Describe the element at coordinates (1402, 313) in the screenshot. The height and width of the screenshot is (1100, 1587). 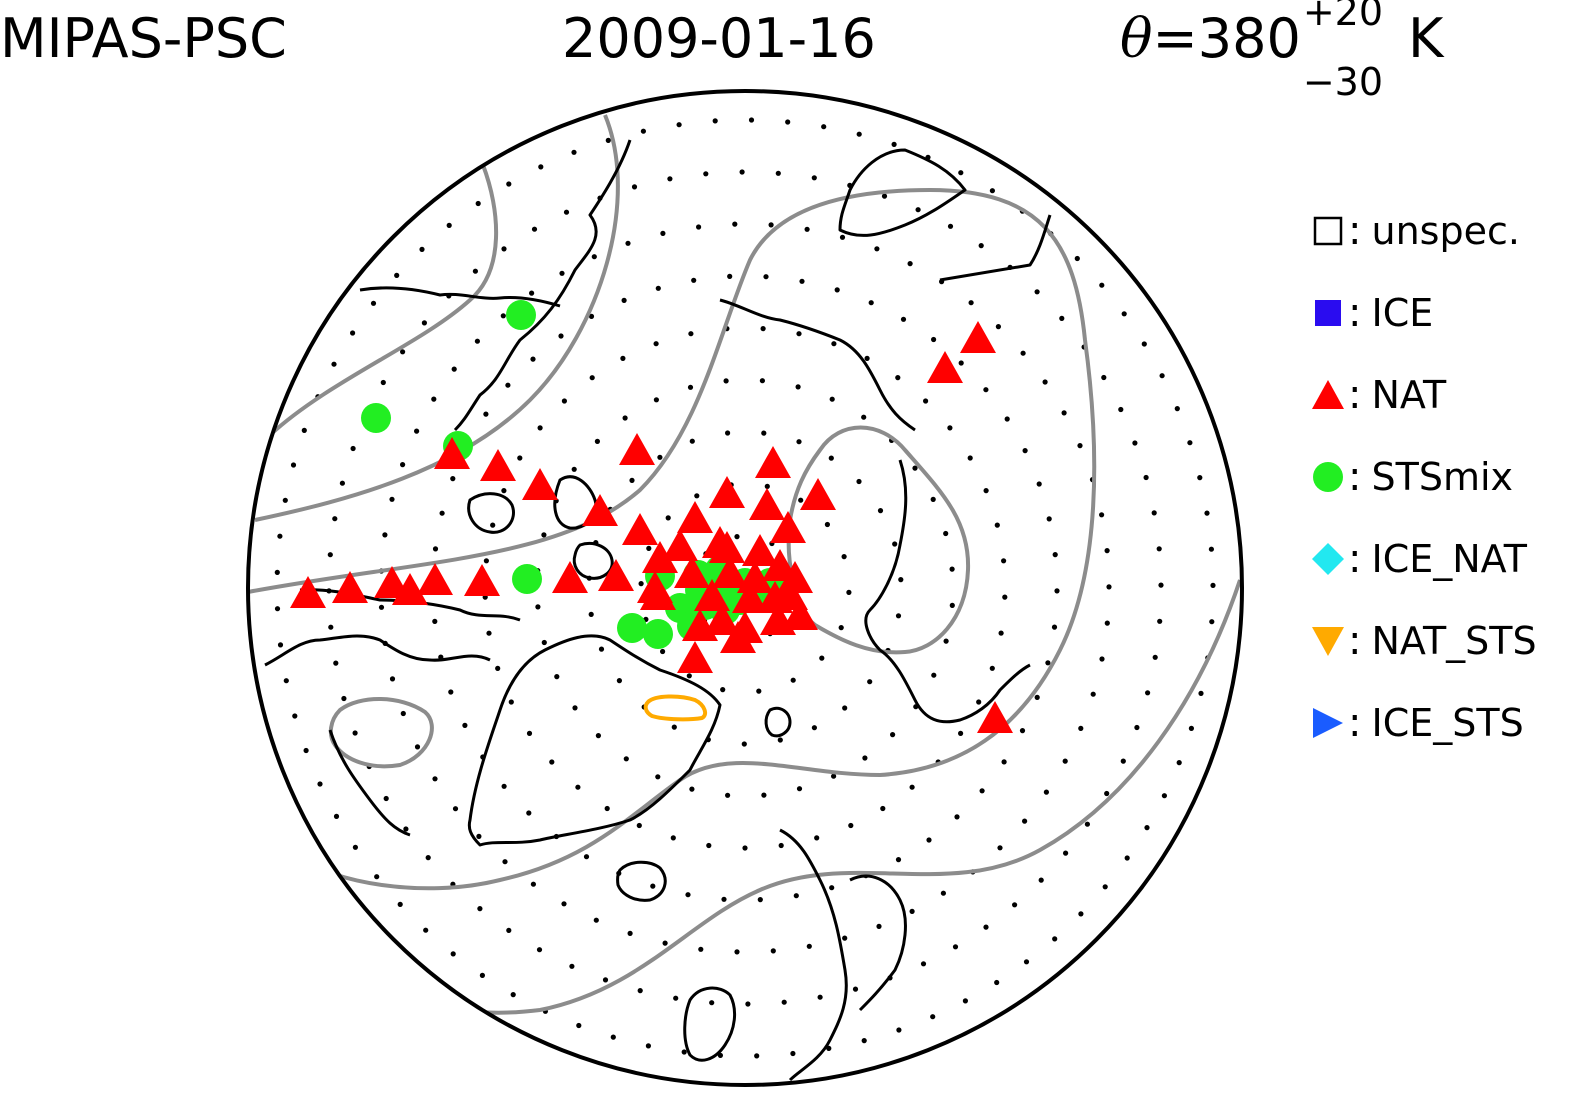
I see `legend-label: ICE` at that location.